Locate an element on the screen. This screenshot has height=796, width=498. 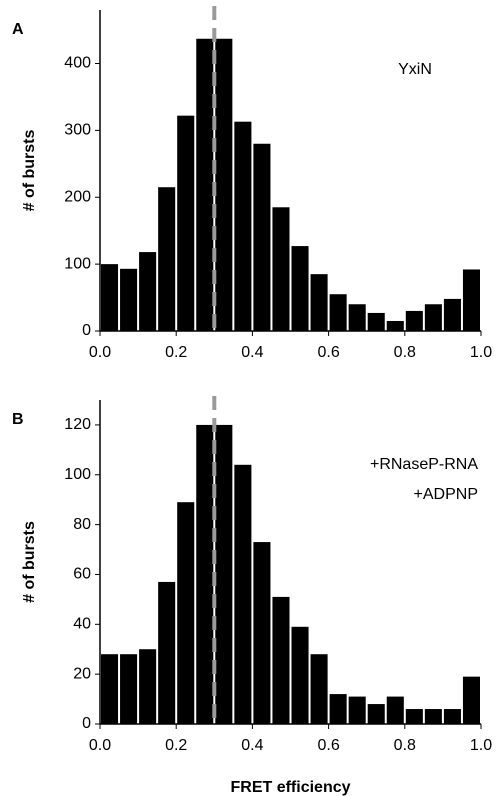
y-tick-label: 400 is located at coordinates (77, 63).